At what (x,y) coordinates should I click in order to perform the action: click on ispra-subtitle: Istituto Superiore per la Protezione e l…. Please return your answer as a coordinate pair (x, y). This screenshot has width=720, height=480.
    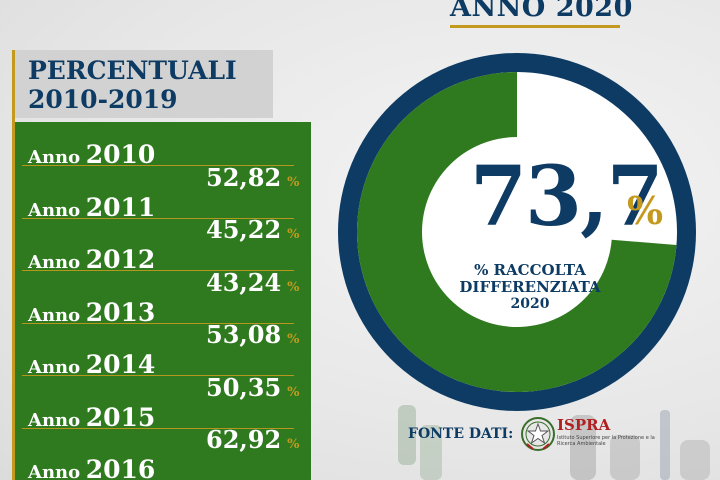
    Looking at the image, I should click on (606, 441).